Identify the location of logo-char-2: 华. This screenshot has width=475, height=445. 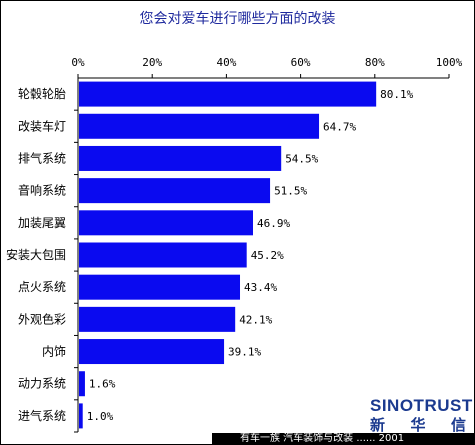
(418, 425).